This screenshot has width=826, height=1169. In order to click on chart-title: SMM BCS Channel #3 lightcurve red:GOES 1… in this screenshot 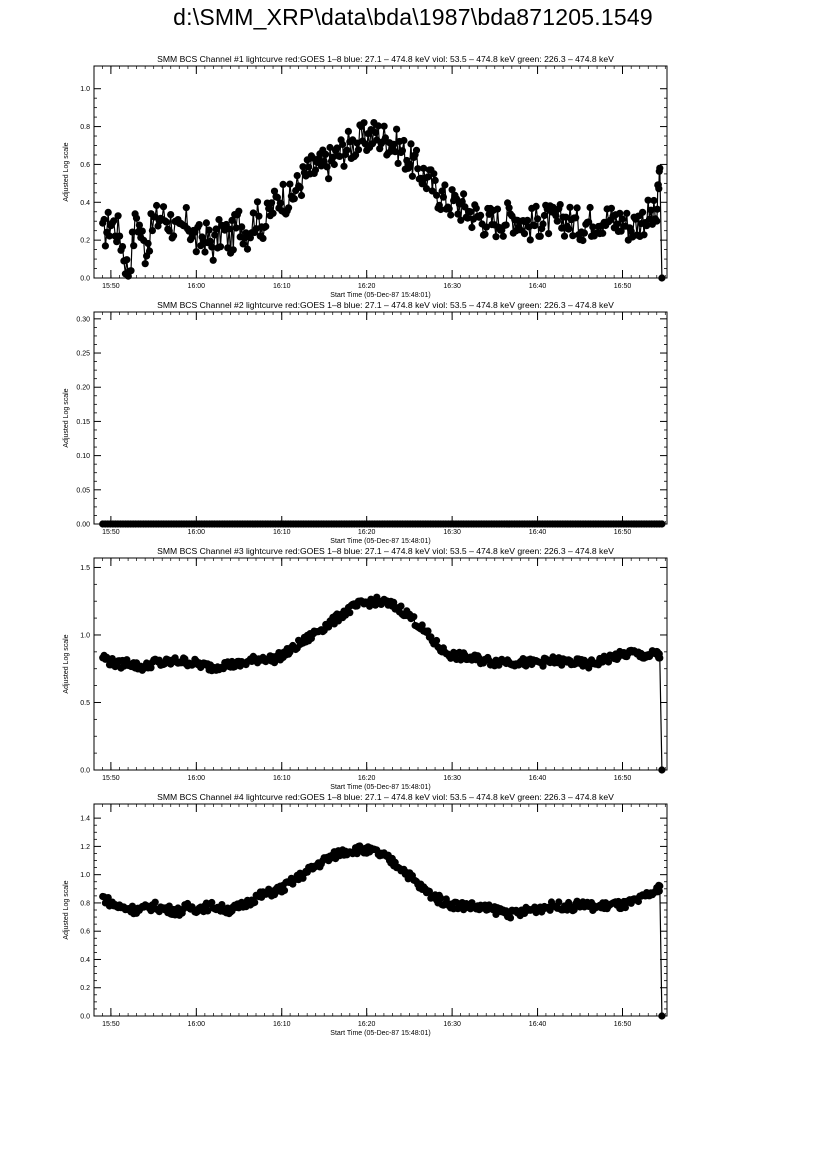, I will do `click(385, 551)`.